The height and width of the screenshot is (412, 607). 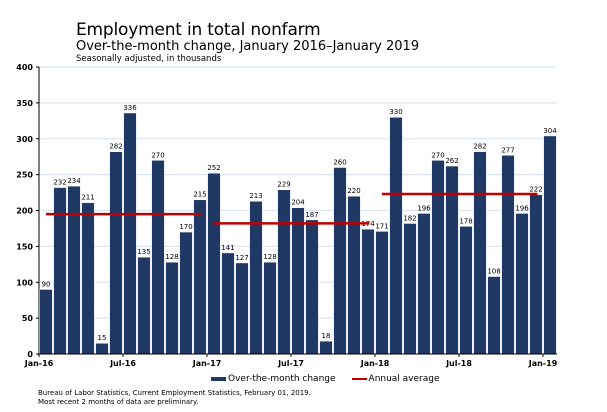 What do you see at coordinates (185, 227) in the screenshot?
I see `data-label: 170` at bounding box center [185, 227].